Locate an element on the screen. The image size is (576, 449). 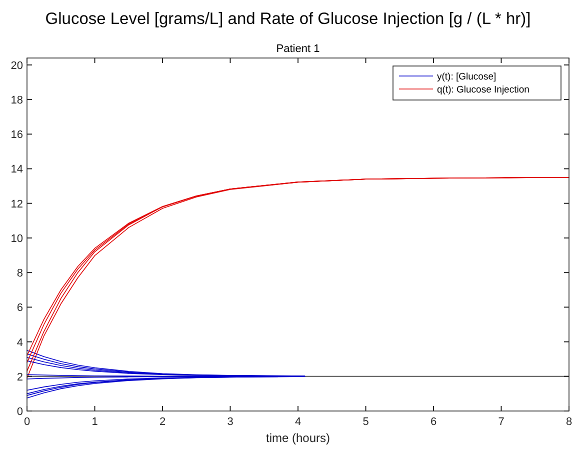
y-tick-label: 14 is located at coordinates (16, 170).